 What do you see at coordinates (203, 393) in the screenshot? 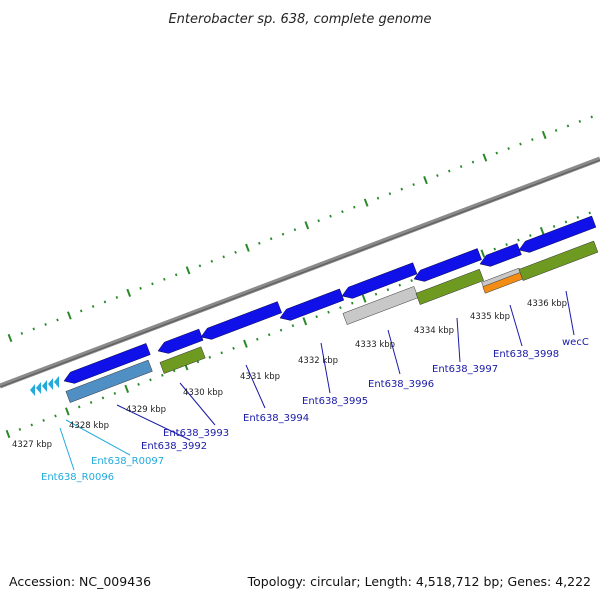
I see `kbp-label: 4330 kbp` at bounding box center [203, 393].